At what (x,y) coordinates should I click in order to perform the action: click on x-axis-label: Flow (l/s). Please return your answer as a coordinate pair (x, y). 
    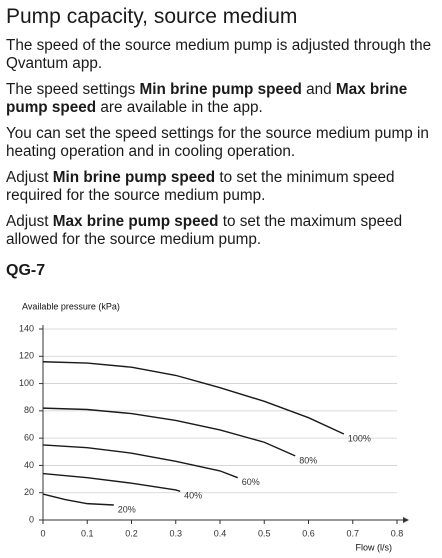
    Looking at the image, I should click on (374, 547).